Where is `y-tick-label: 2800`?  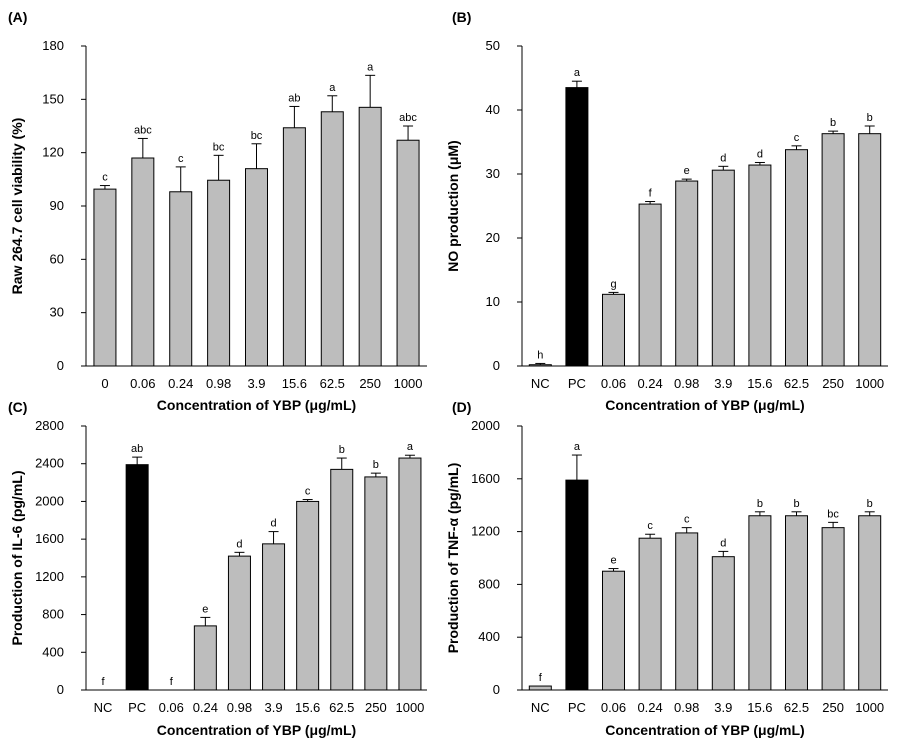
y-tick-label: 2800 is located at coordinates (49, 425).